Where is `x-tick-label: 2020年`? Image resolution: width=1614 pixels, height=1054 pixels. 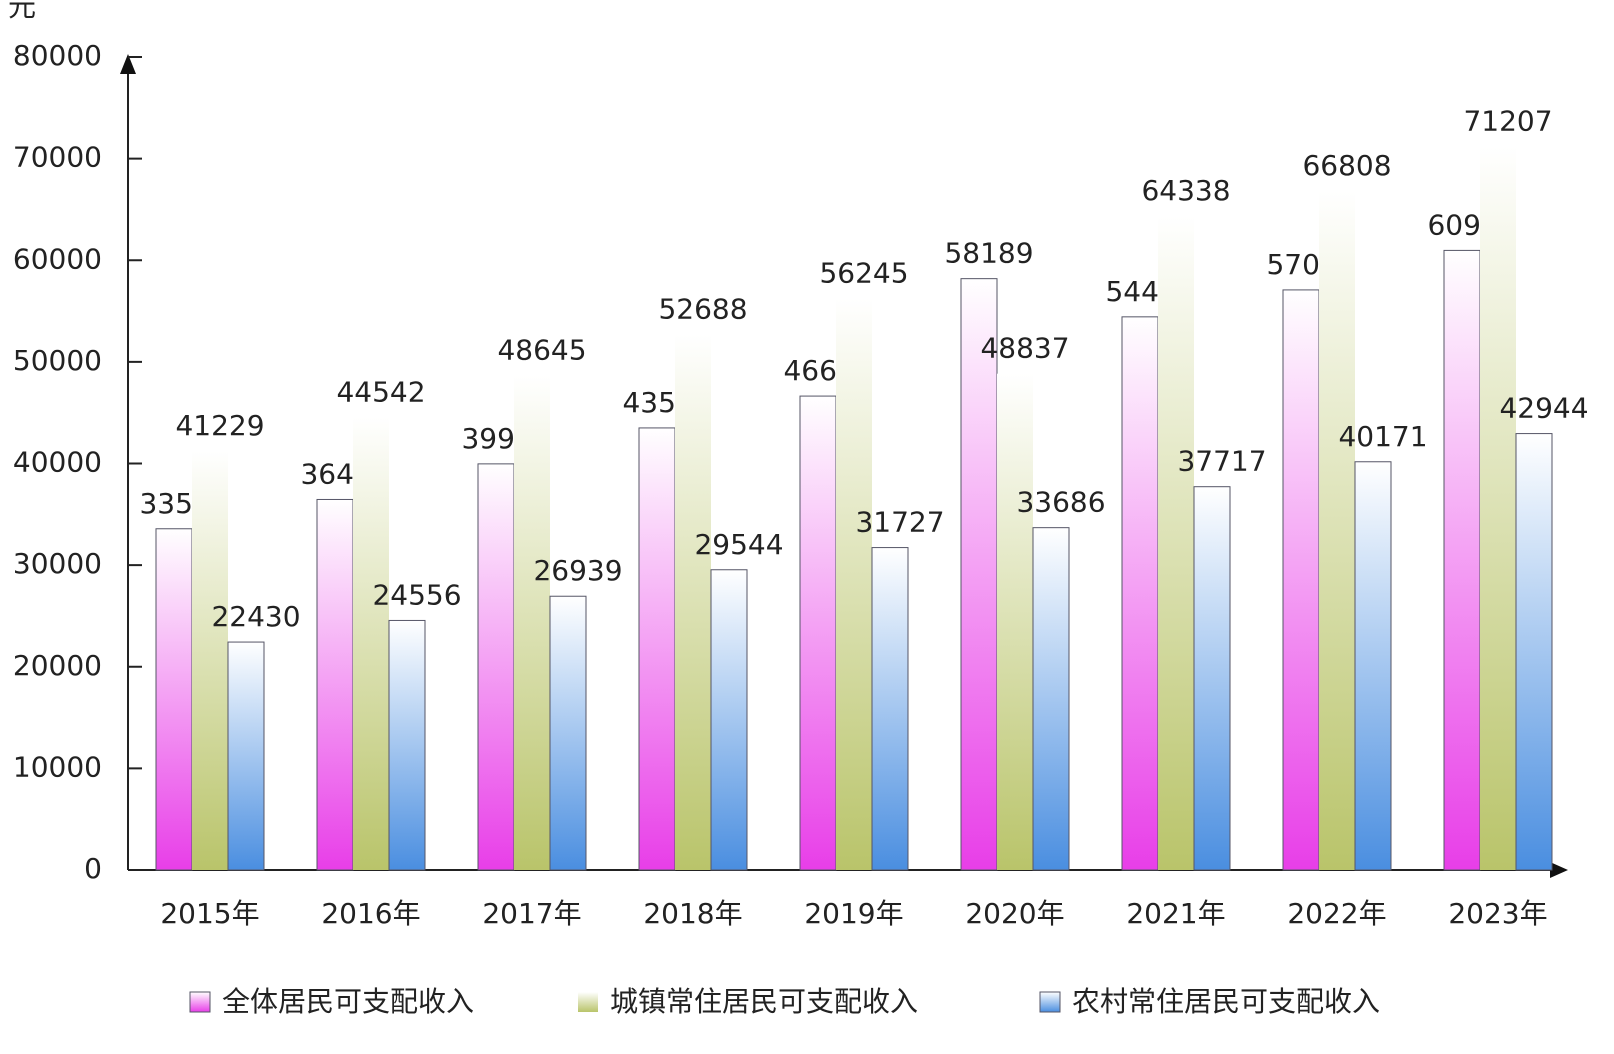
x-tick-label: 2020年 is located at coordinates (1014, 913).